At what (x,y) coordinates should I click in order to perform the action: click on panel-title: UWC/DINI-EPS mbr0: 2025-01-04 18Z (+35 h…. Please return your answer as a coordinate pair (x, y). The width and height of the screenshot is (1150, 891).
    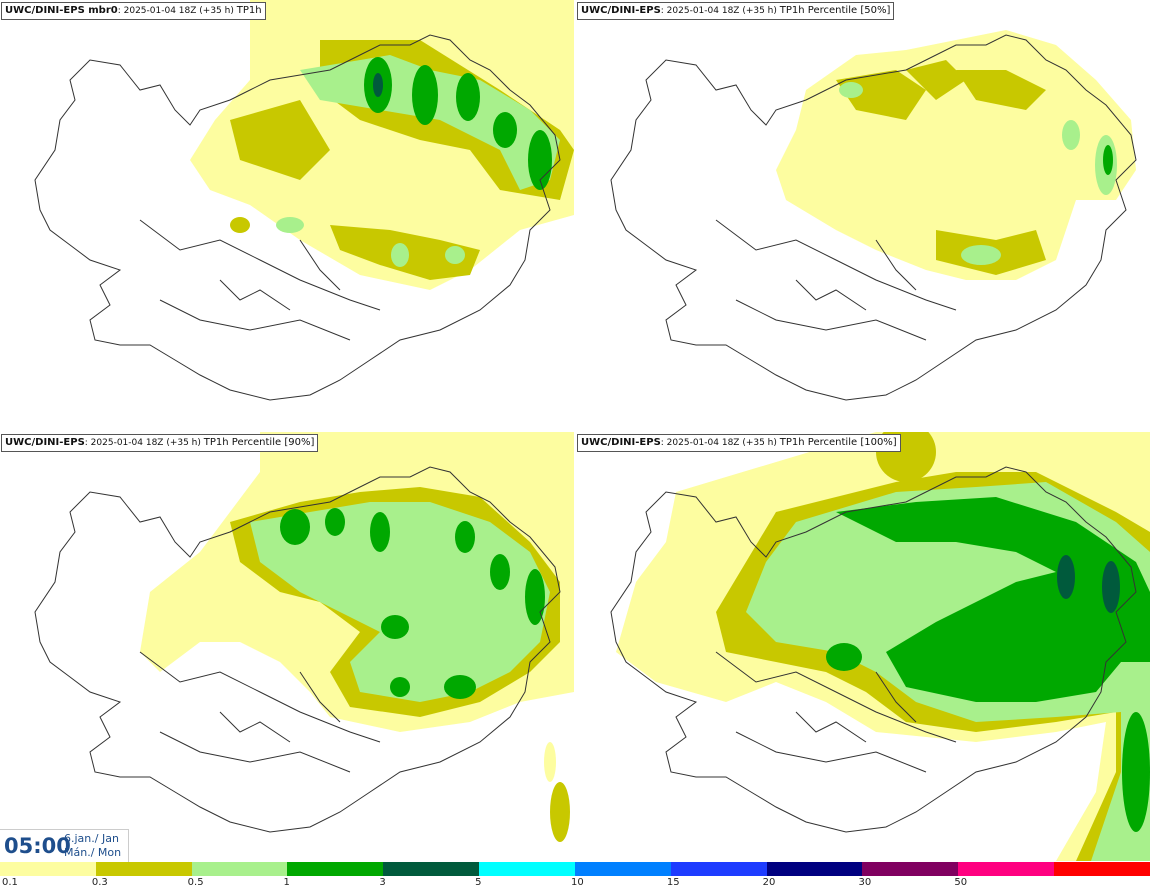
    Looking at the image, I should click on (133, 11).